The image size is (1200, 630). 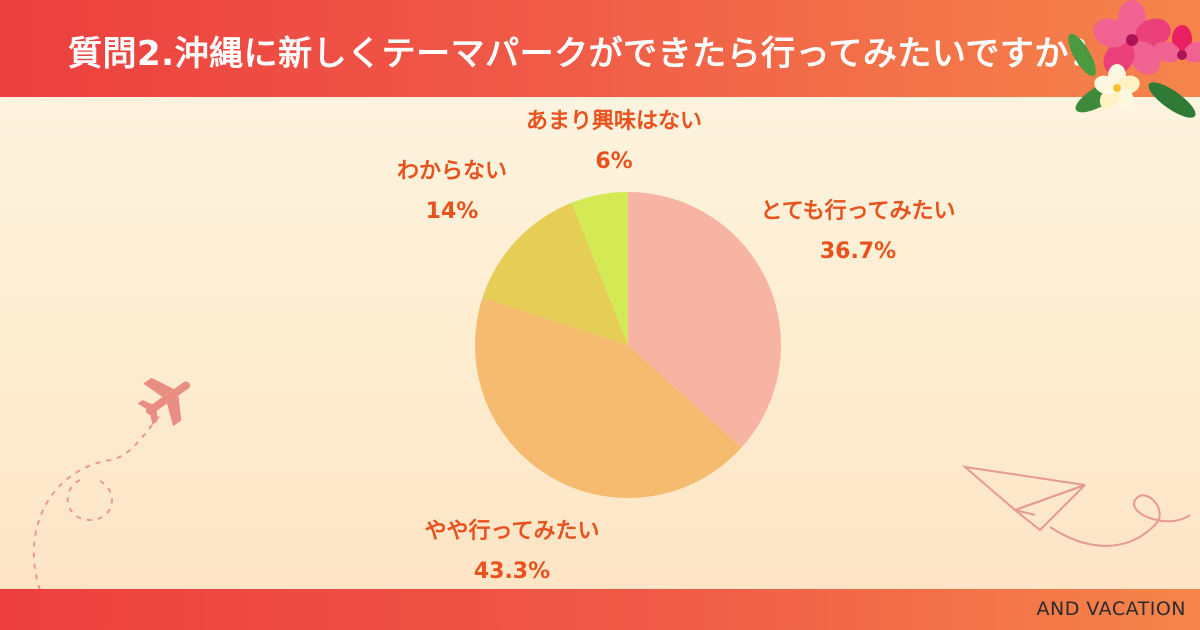 I want to click on page-title: 質問2.沖縄に新しくテーマパークができたら行ってみたいですか？, so click(x=586, y=54).